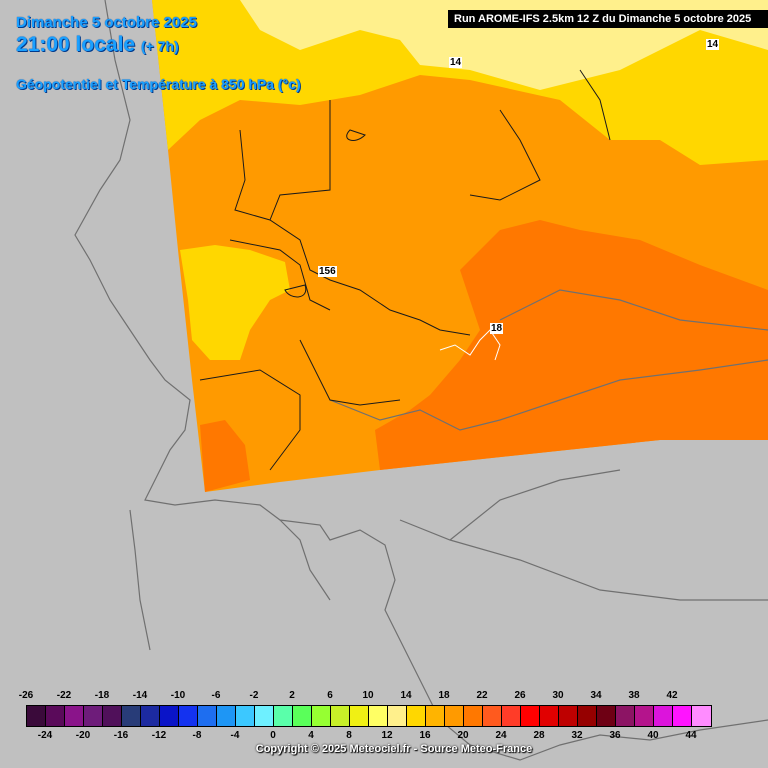  Describe the element at coordinates (425, 735) in the screenshot. I see `legend-tick: 16` at that location.